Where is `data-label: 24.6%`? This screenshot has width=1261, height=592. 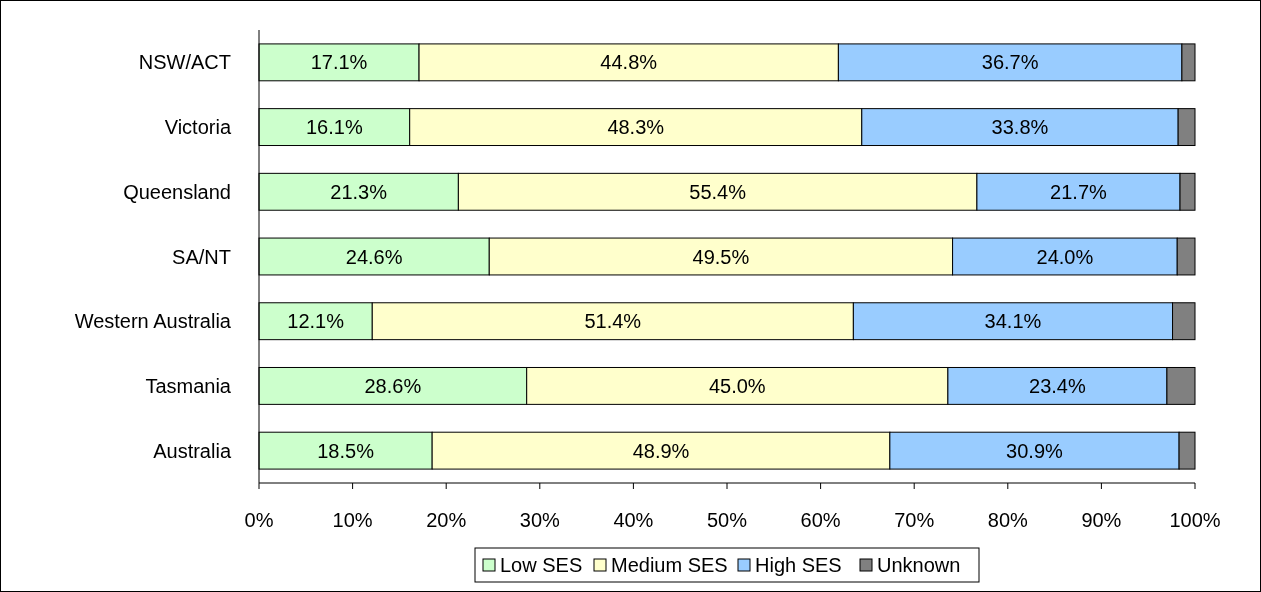
data-label: 24.6% is located at coordinates (374, 256).